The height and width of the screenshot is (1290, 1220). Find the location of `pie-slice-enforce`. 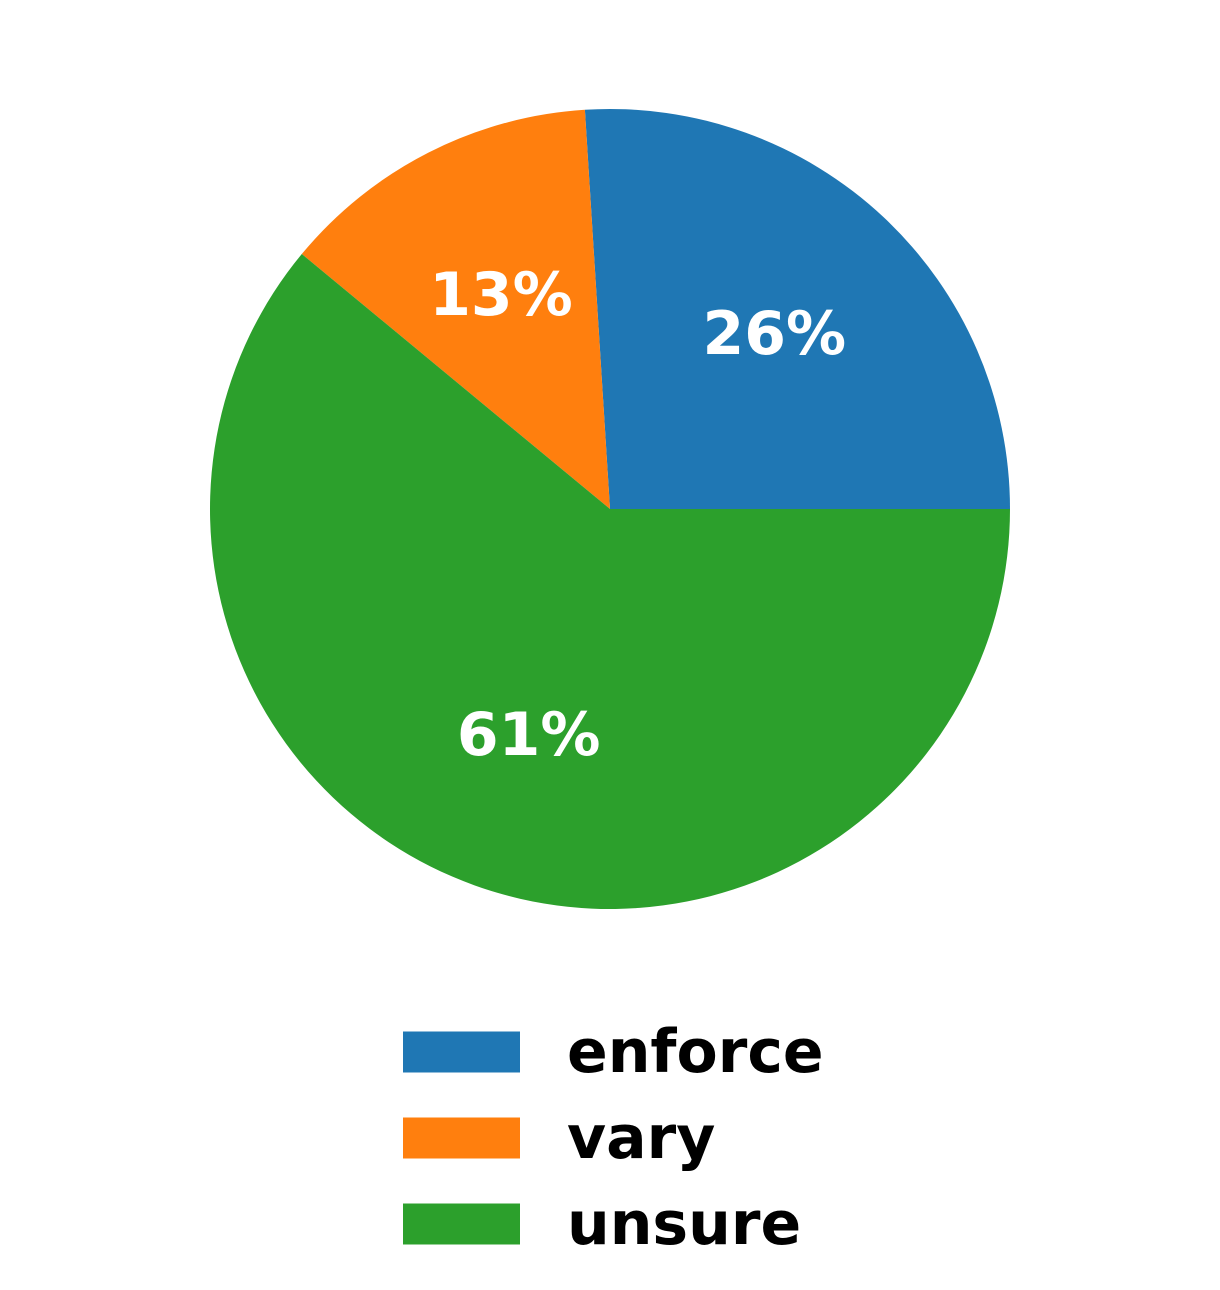

pie-slice-enforce is located at coordinates (797, 309).